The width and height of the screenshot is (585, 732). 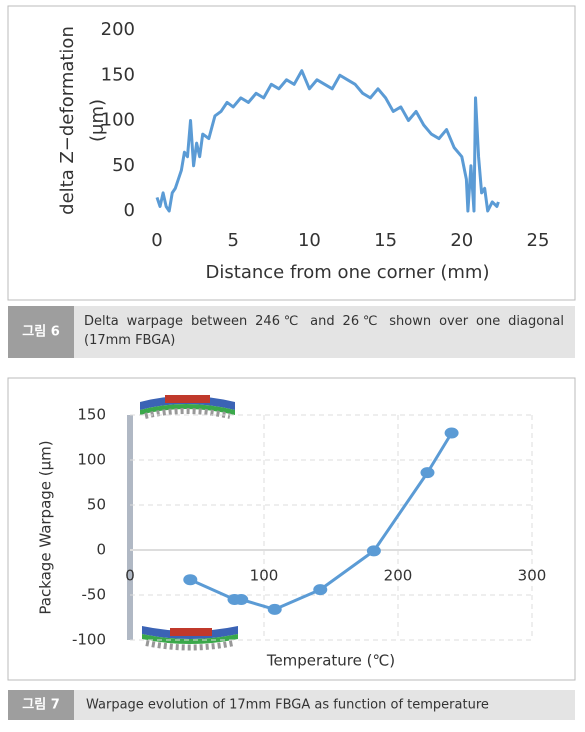 What do you see at coordinates (46, 527) in the screenshot?
I see `y-axis-label: Package Warpage (μm)` at bounding box center [46, 527].